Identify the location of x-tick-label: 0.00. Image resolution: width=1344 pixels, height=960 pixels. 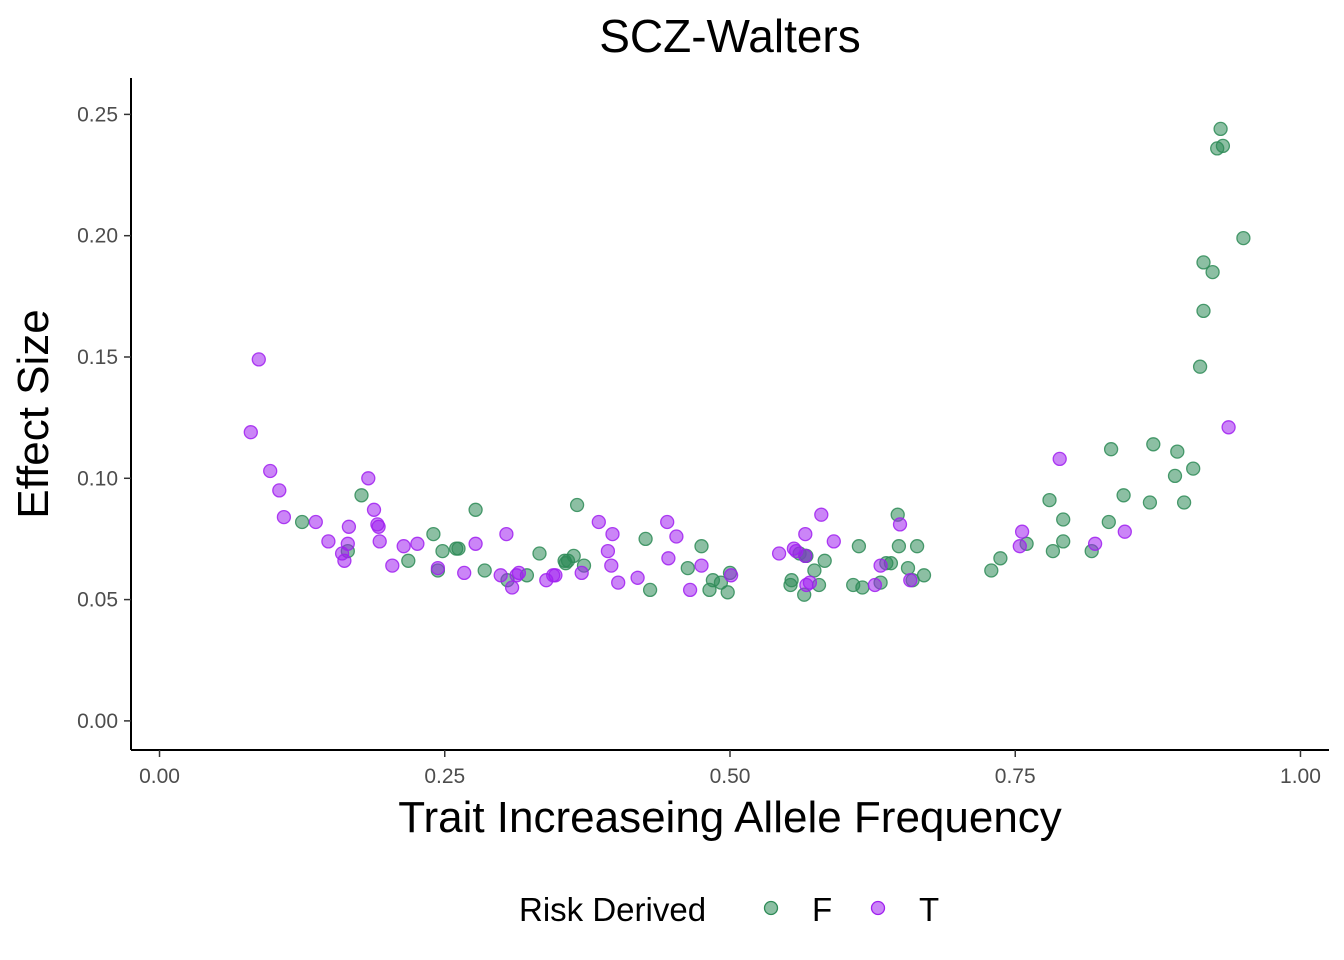
(159, 776).